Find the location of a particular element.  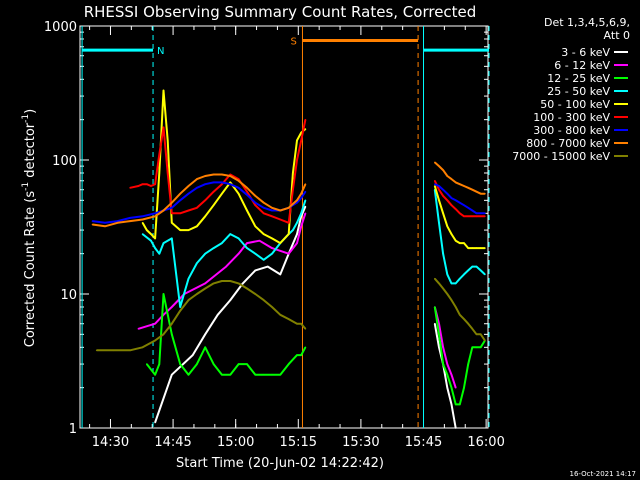

x-tick-label: 16:00 is located at coordinates (485, 442).